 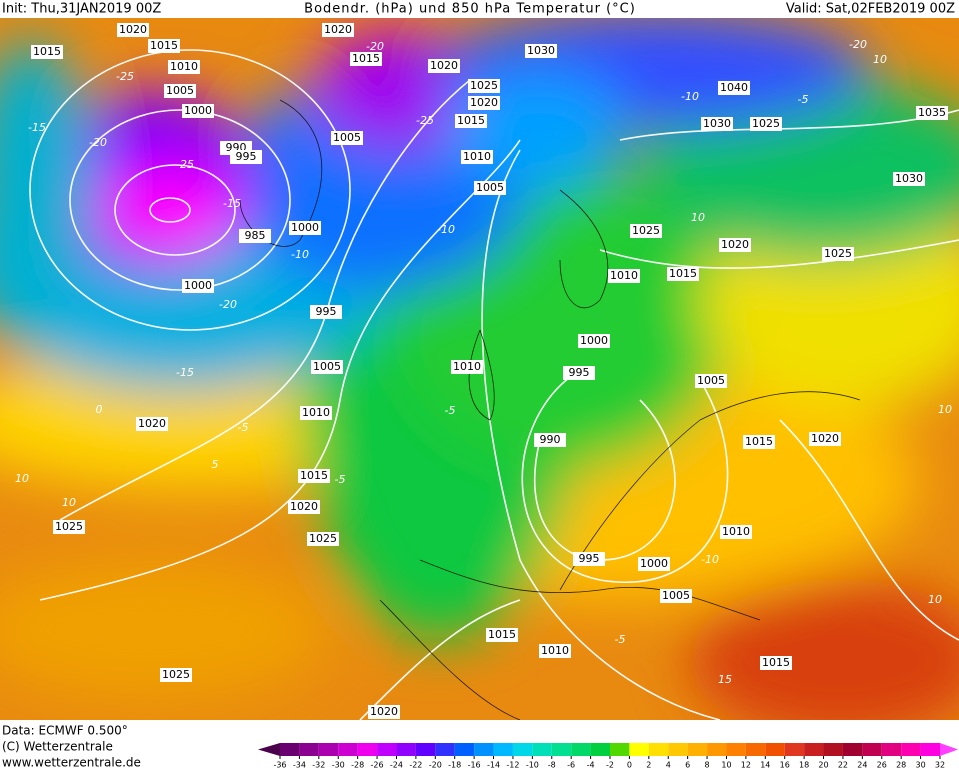 I want to click on temperature-label: 15, so click(x=725, y=679).